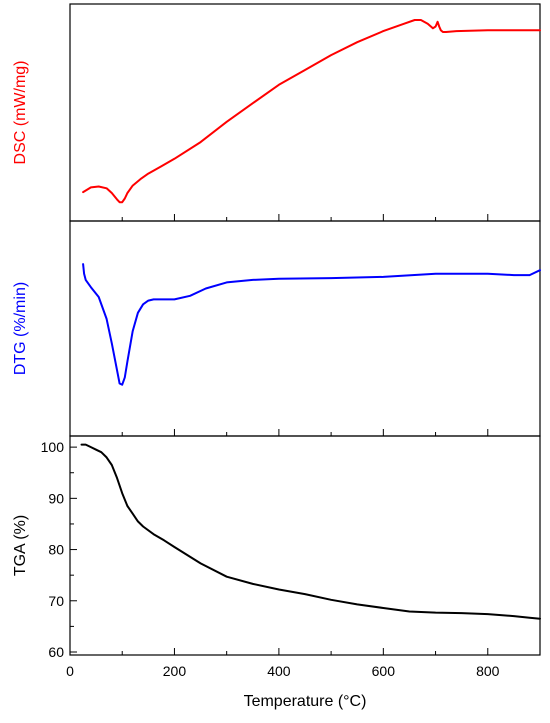 This screenshot has width=550, height=723. What do you see at coordinates (56, 601) in the screenshot?
I see `tga-y-tick-label: 70` at bounding box center [56, 601].